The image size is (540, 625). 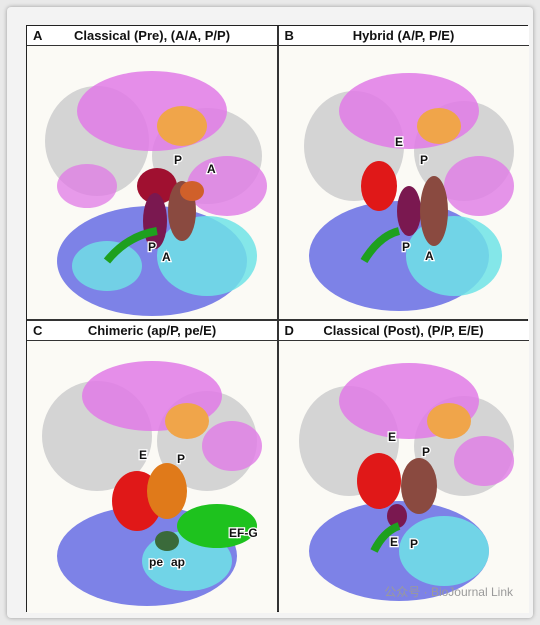 What do you see at coordinates (156, 562) in the screenshot?
I see `label-c-pe: pe` at bounding box center [156, 562].